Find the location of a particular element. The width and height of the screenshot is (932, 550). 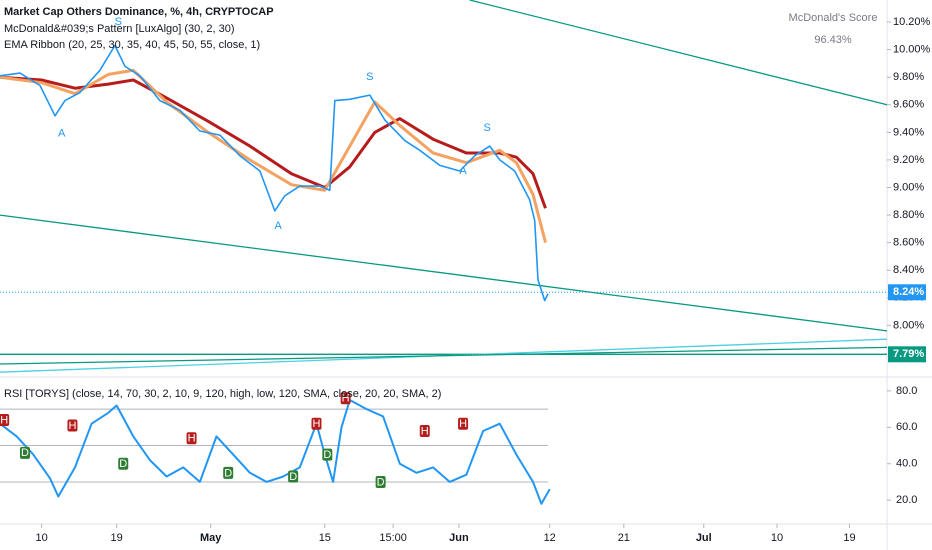

y-tick-label: 8.60% is located at coordinates (908, 243).